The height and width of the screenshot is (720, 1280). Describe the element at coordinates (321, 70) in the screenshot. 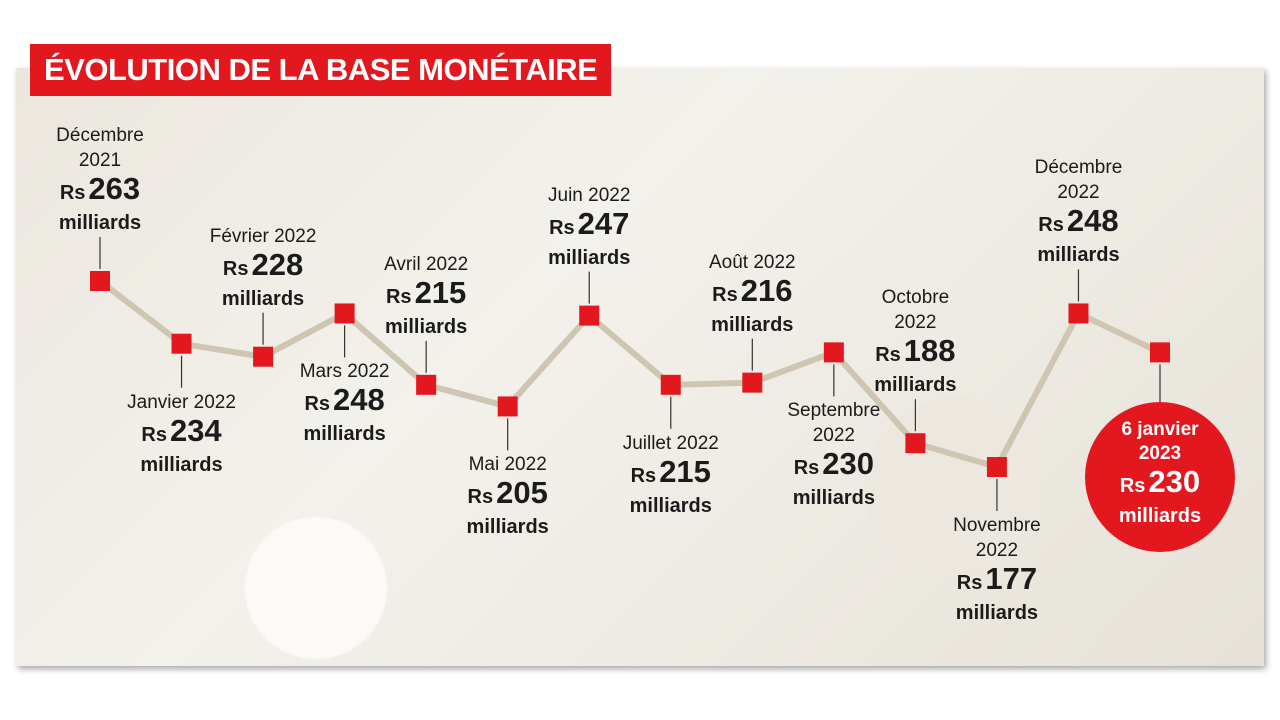

I see `chart-title: ÉVOLUTION DE LA BASE MONÉTAIRE` at that location.